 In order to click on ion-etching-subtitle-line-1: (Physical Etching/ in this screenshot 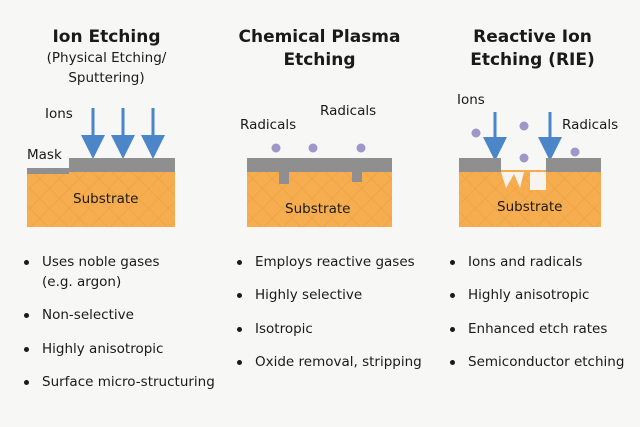, I will do `click(106, 58)`.